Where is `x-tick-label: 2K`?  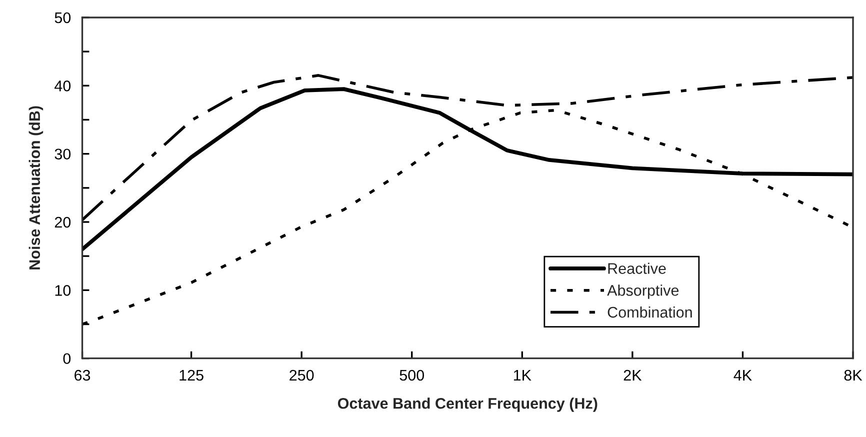
x-tick-label: 2K is located at coordinates (633, 375).